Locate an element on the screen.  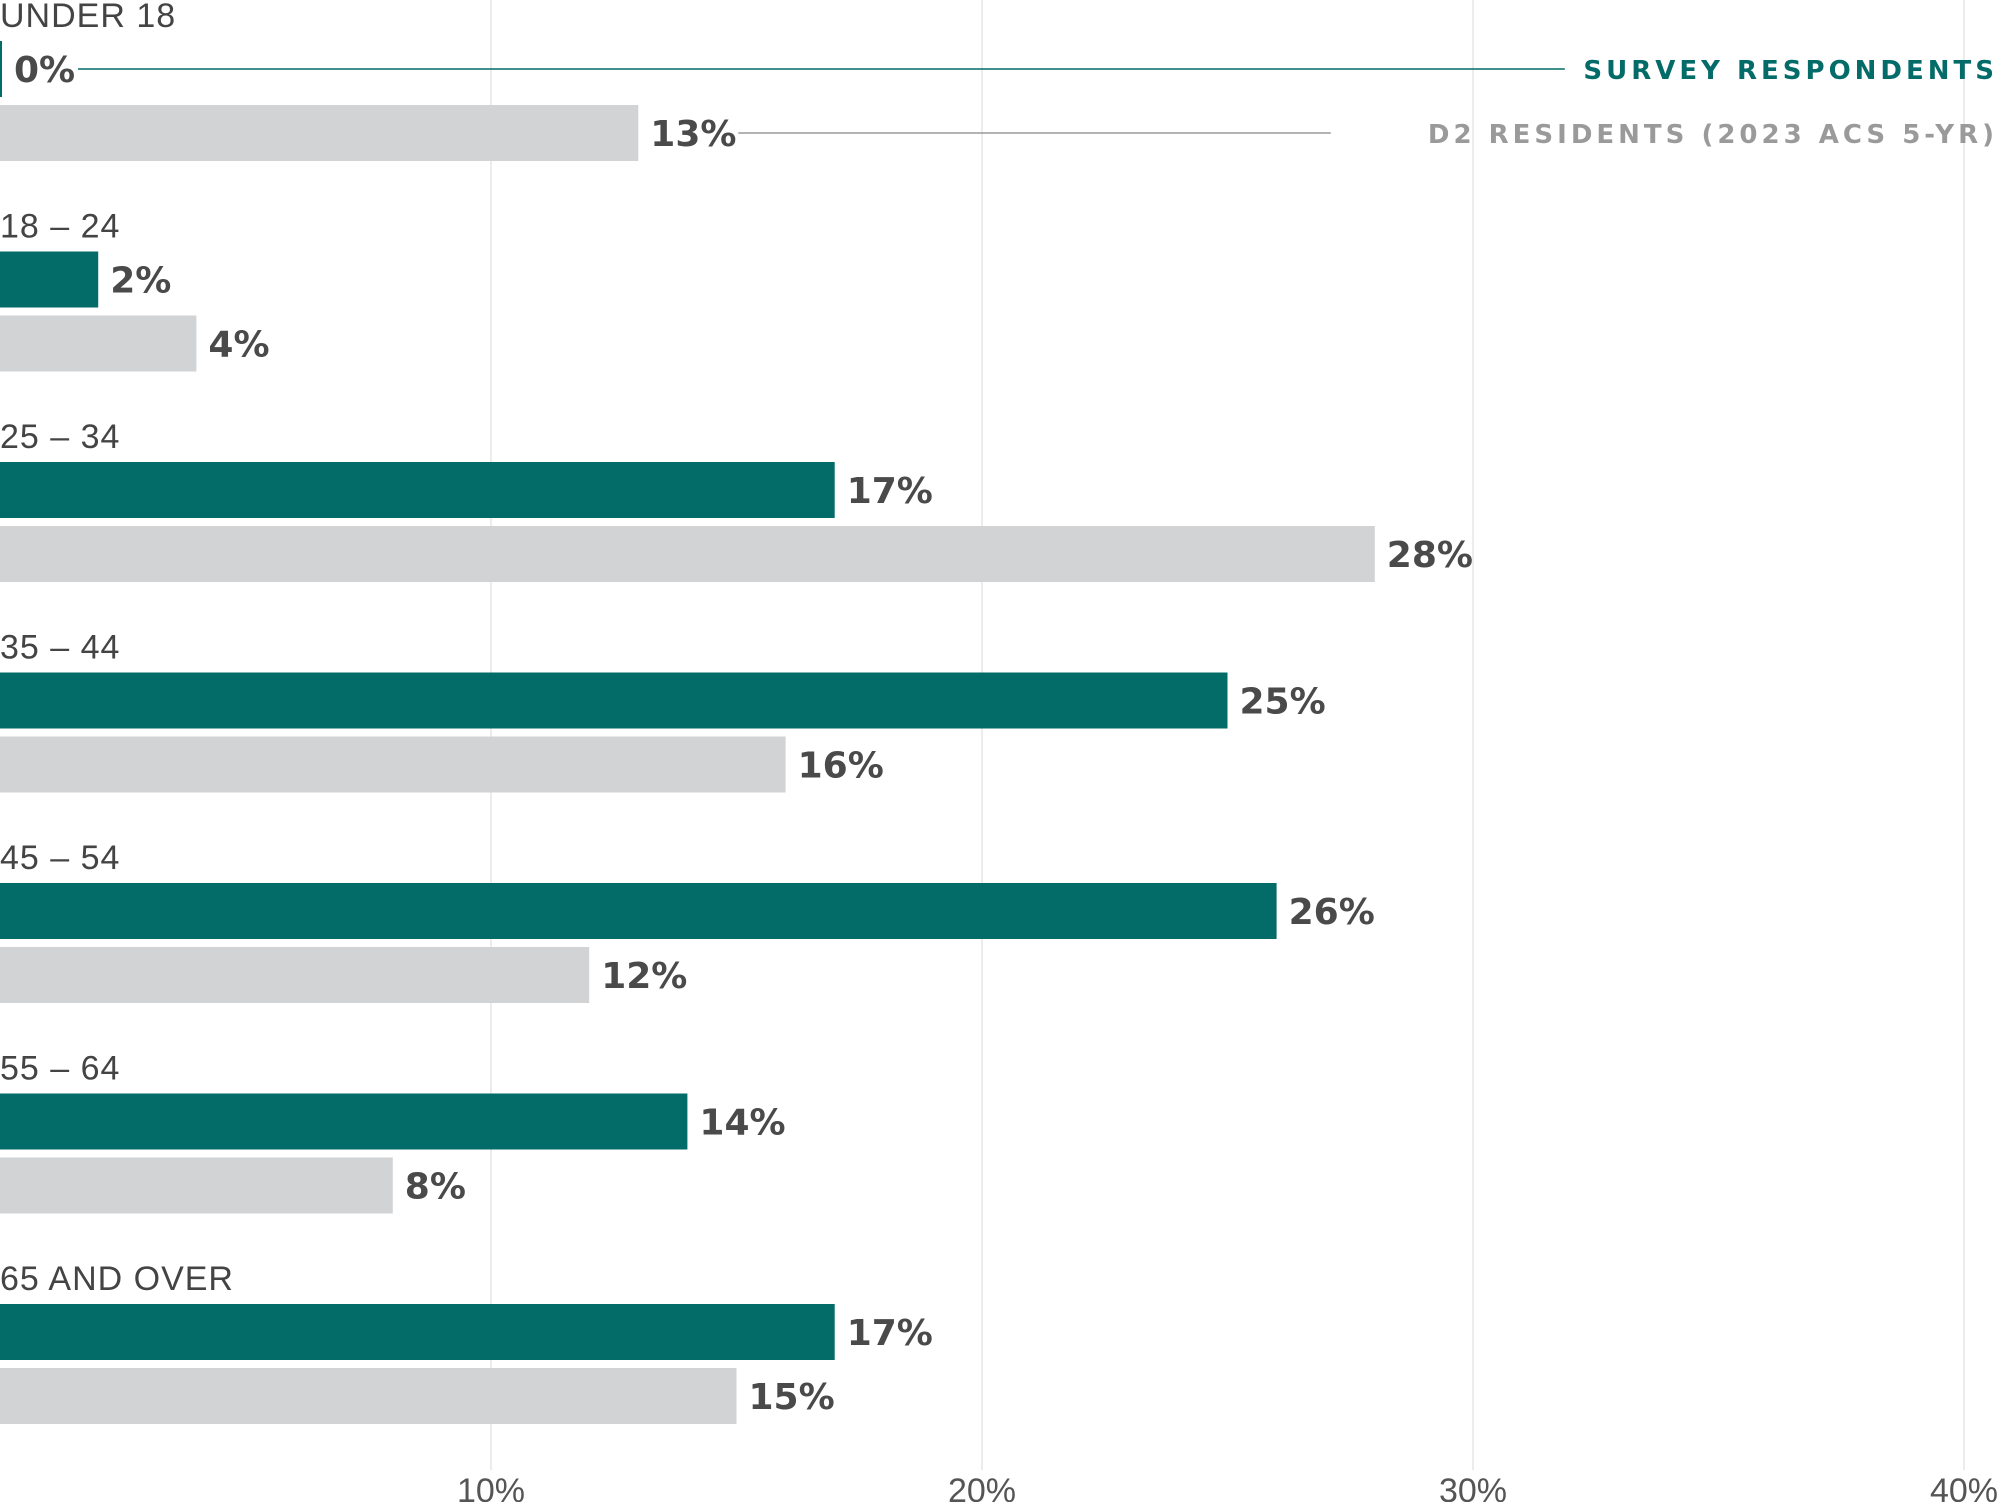
legend-survey-respondents: SURVEY RESPONDENTS is located at coordinates (1790, 71).